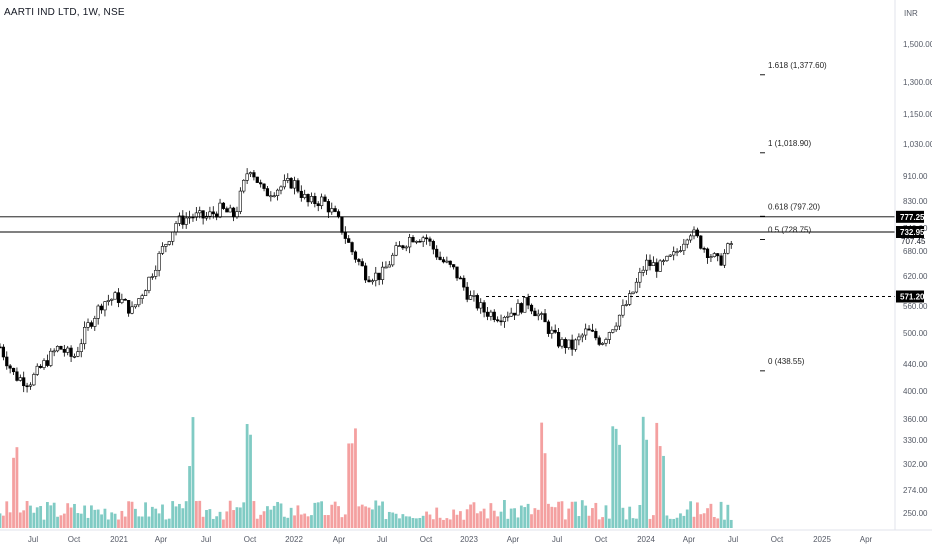 The height and width of the screenshot is (550, 932). I want to click on x-tick-label: 2022, so click(294, 539).